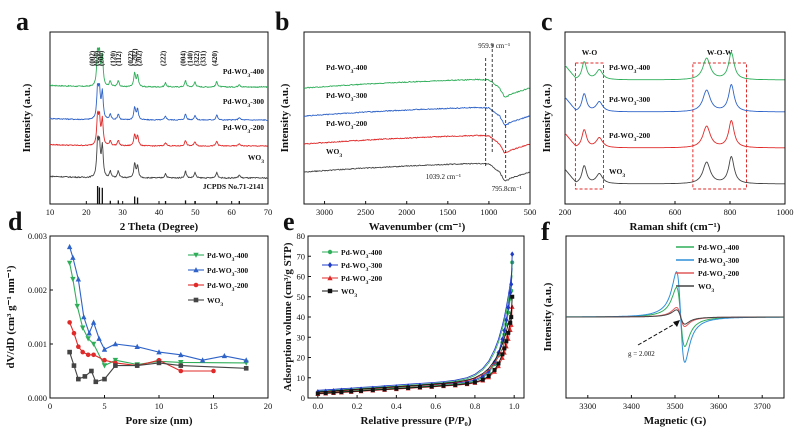 This screenshot has height=435, width=800. Describe the element at coordinates (417, 118) in the screenshot. I see `plot-frame` at that location.